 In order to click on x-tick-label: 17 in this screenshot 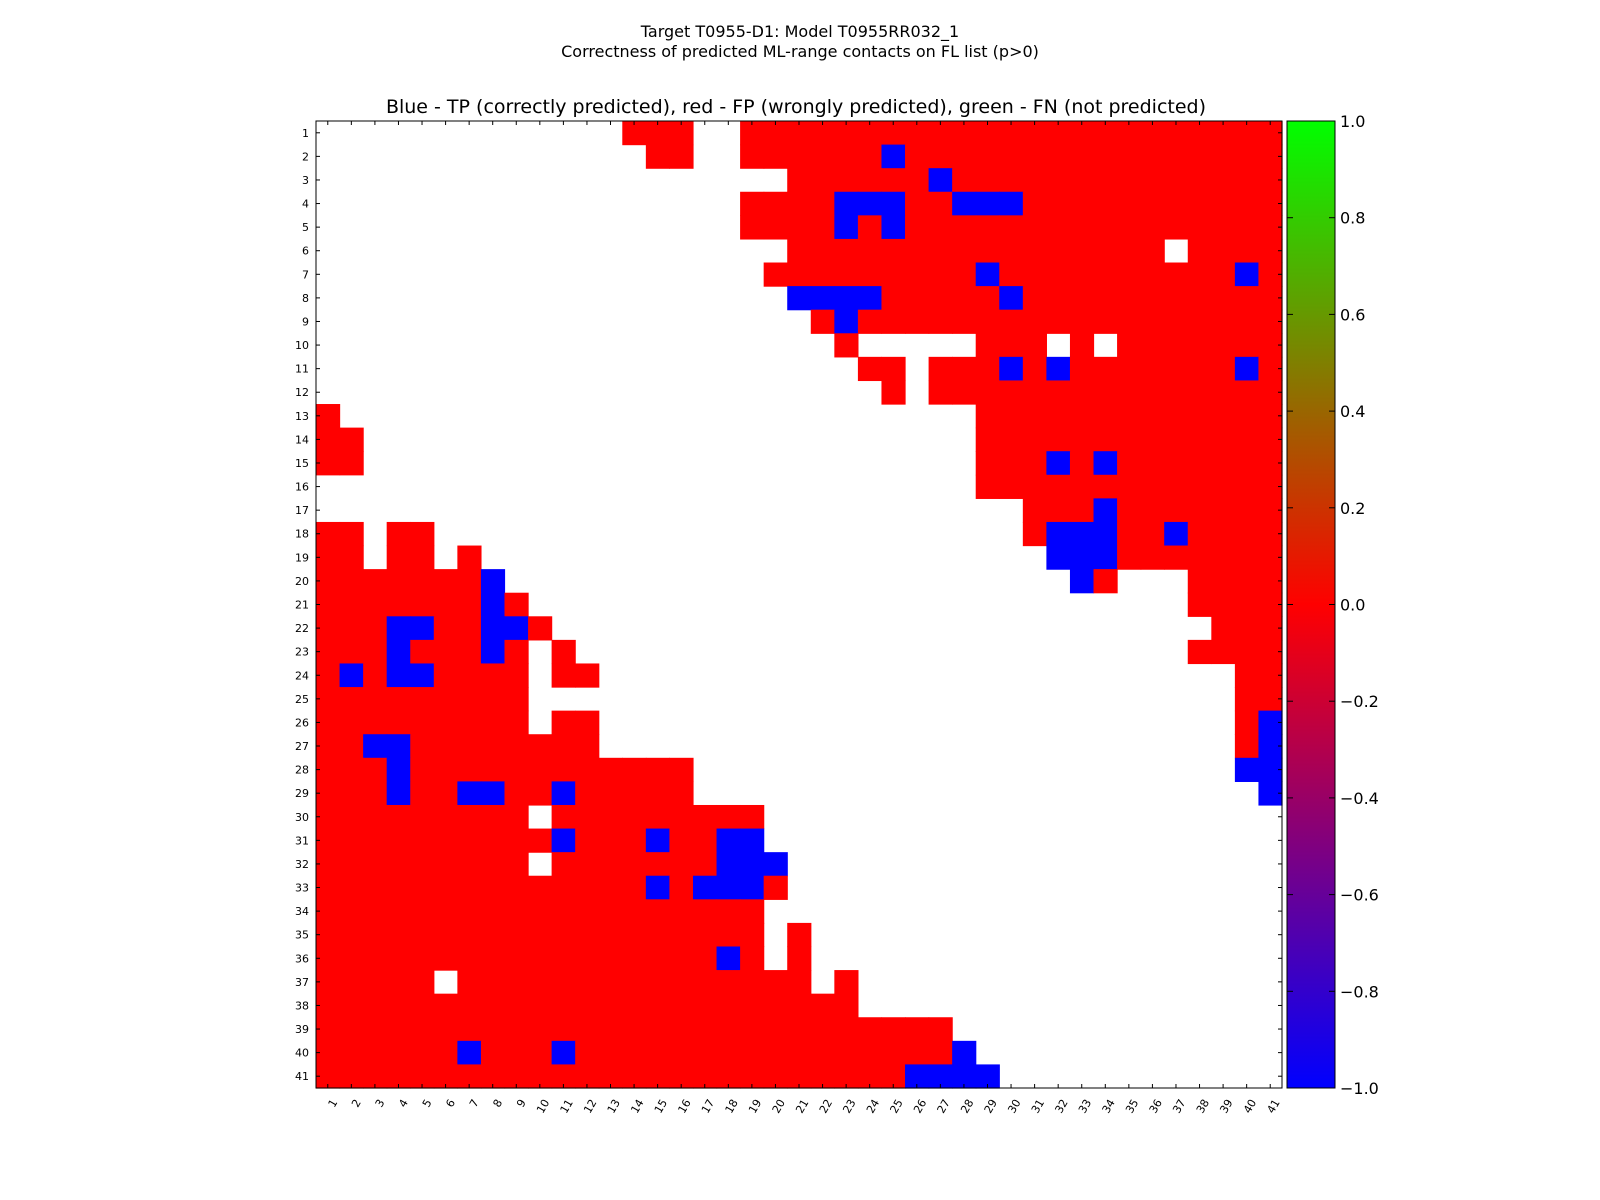, I will do `click(708, 1106)`.